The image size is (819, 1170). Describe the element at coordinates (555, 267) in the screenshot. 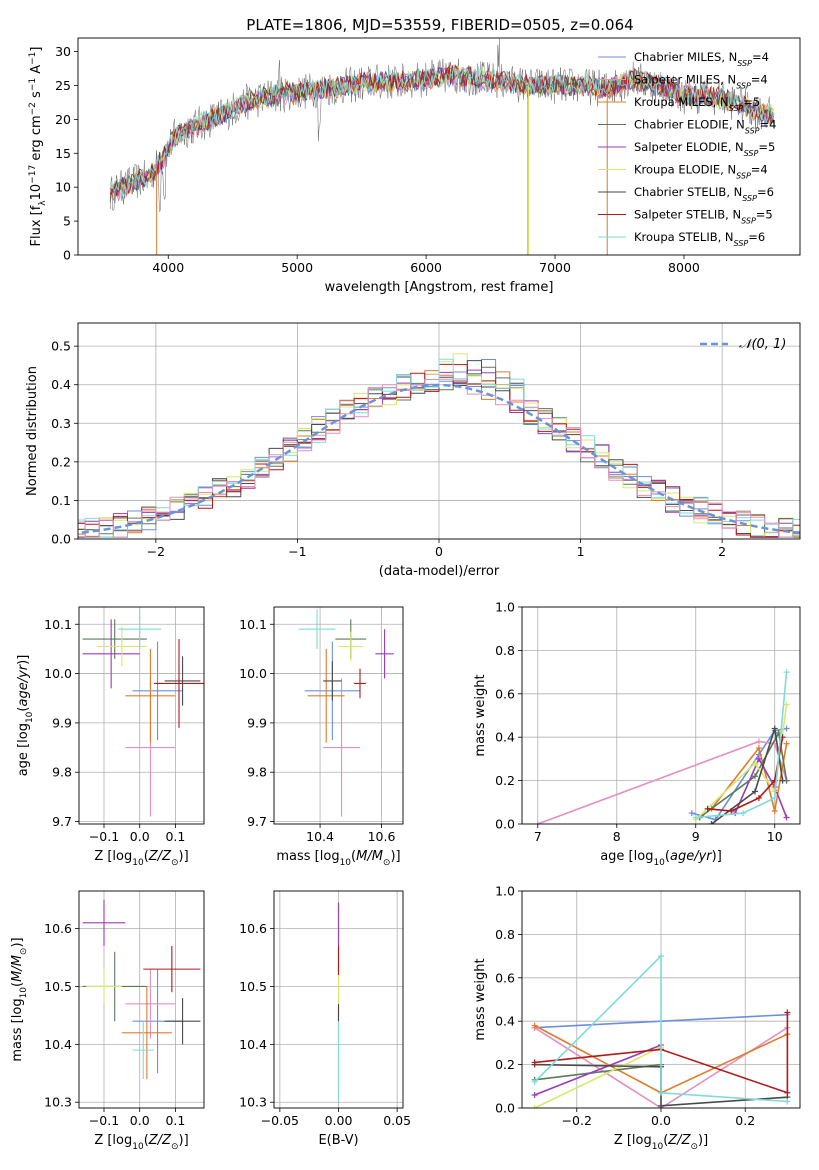

I see `x-tick-label: 7000` at that location.